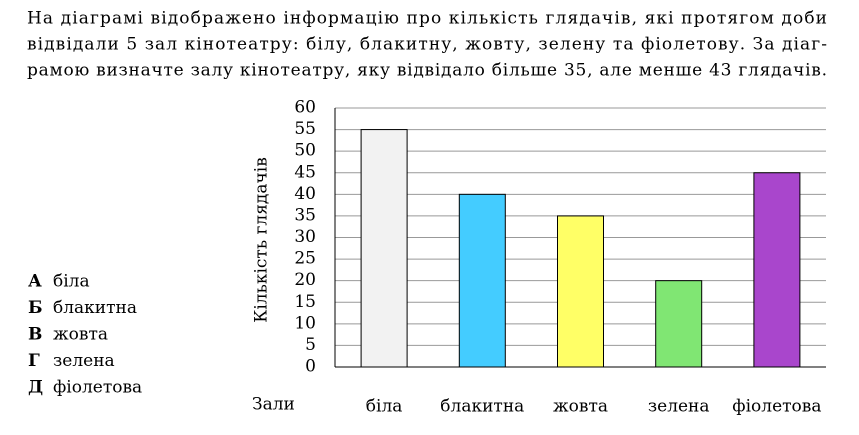  I want to click on y-tick-label: 50, so click(305, 151).